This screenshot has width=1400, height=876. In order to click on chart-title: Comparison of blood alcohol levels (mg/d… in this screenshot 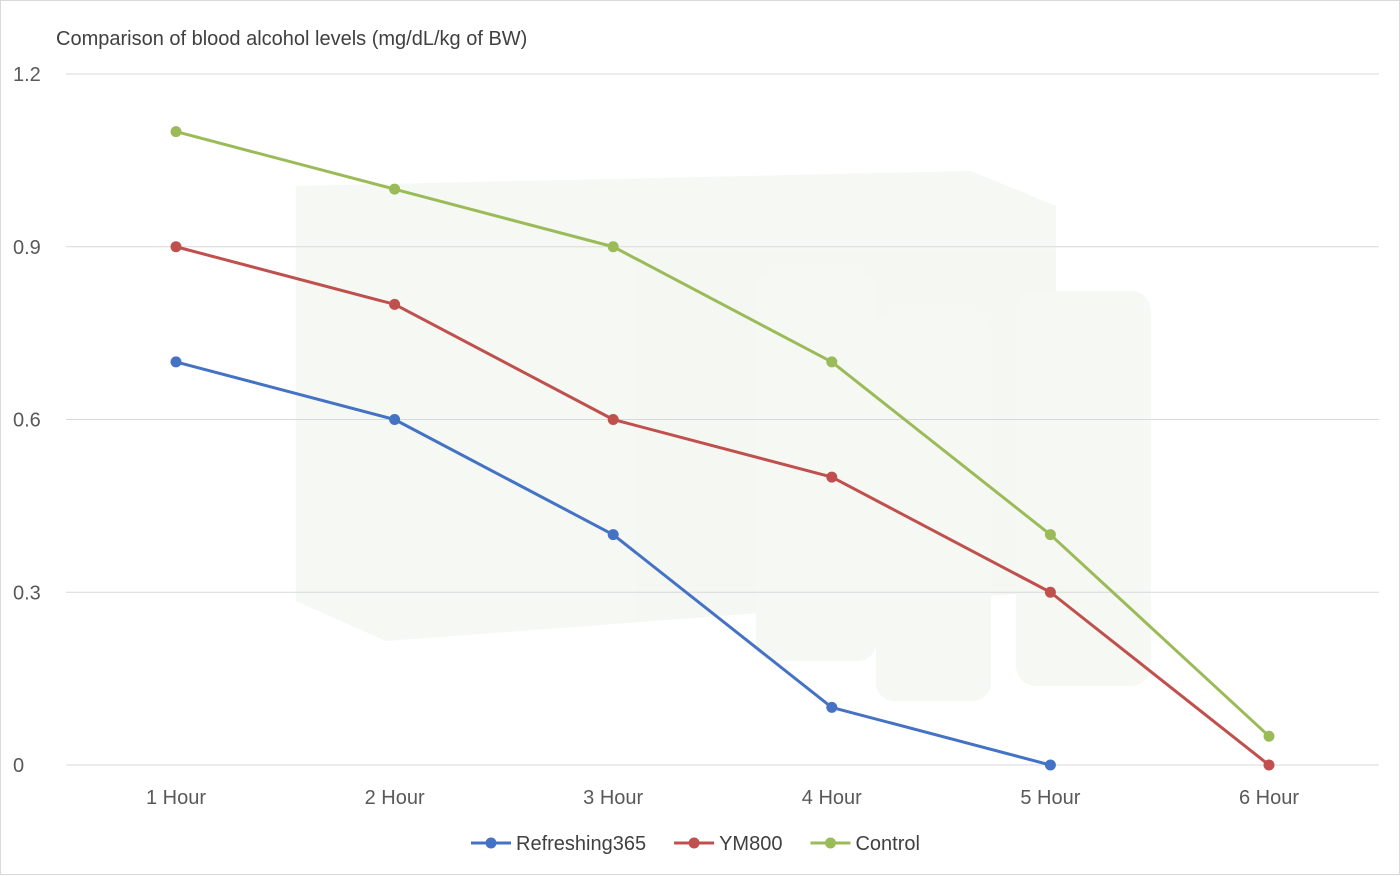, I will do `click(291, 39)`.